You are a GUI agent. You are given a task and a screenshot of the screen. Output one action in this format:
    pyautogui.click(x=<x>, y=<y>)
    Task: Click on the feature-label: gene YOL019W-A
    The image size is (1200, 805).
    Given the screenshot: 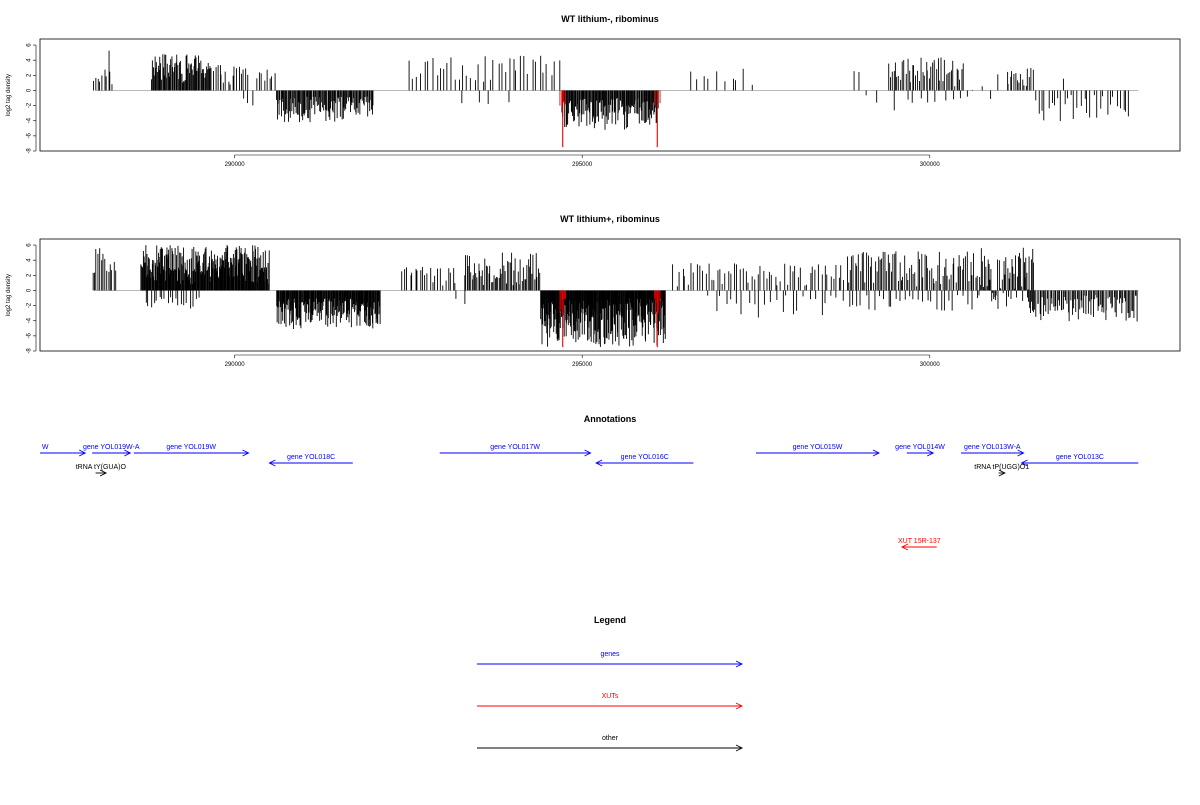 What is the action you would take?
    pyautogui.click(x=111, y=447)
    